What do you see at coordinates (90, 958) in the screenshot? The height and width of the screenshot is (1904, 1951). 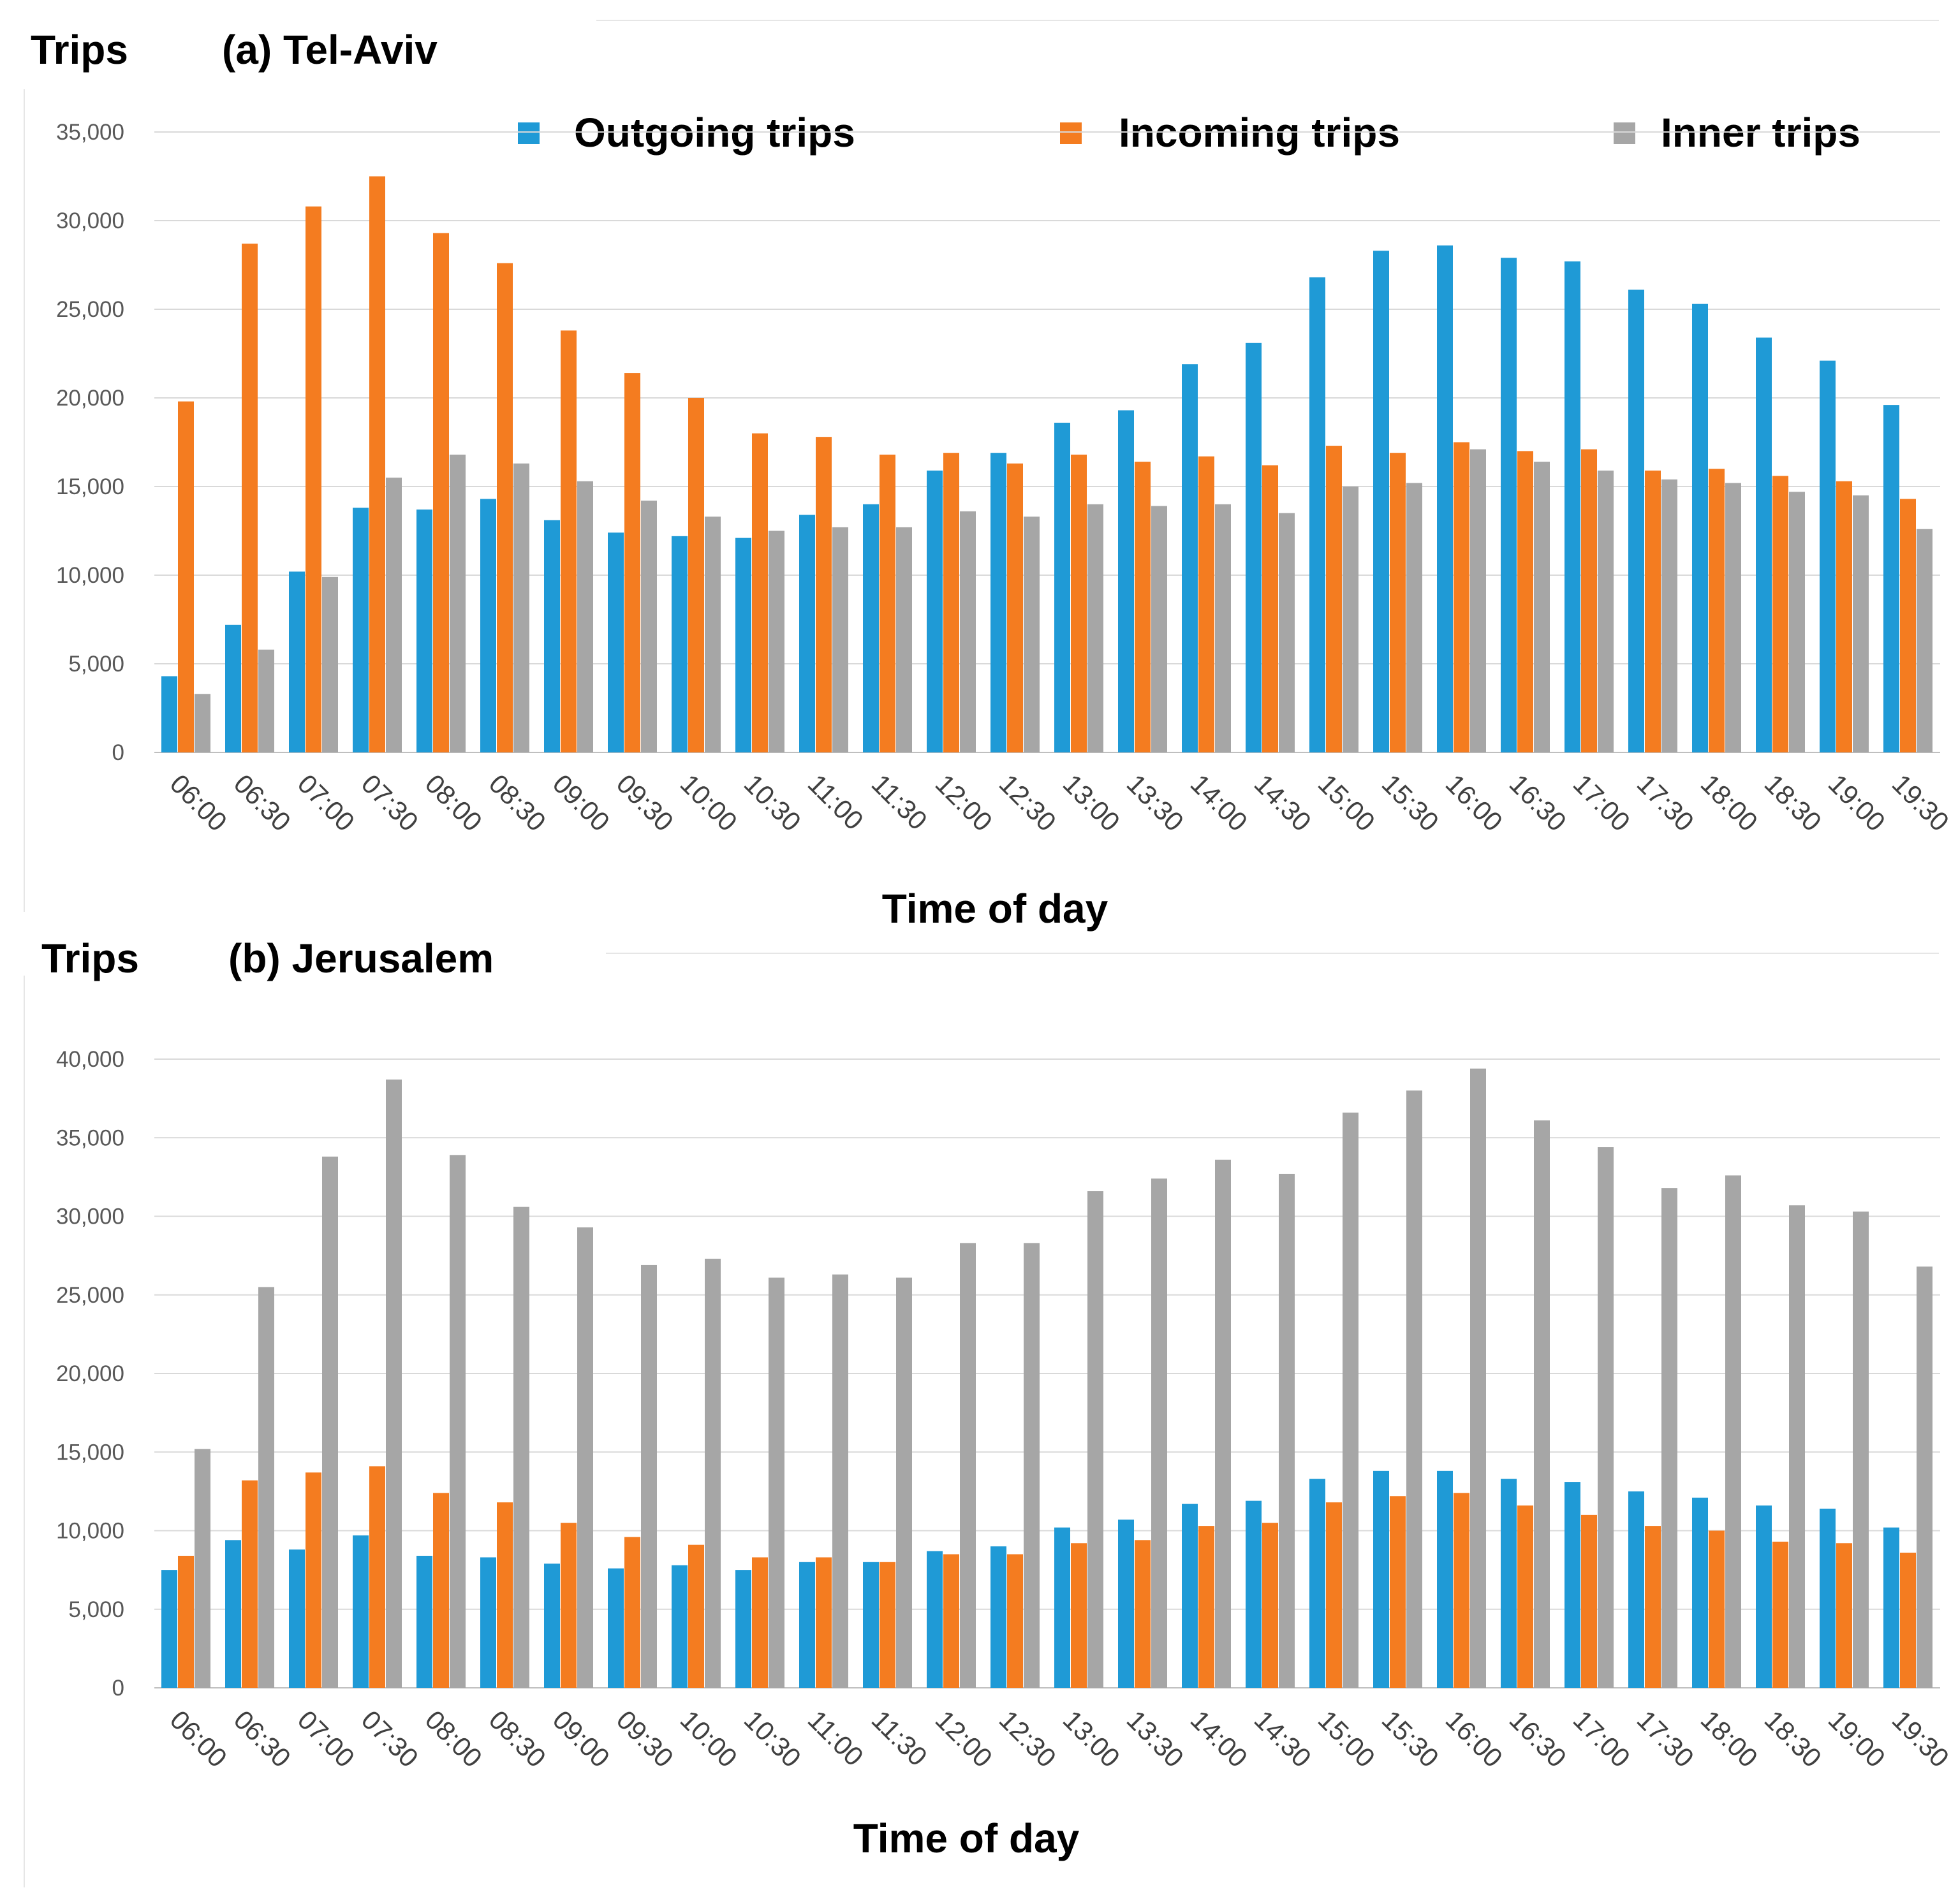 I see `panel-b-ylabel: Trips` at bounding box center [90, 958].